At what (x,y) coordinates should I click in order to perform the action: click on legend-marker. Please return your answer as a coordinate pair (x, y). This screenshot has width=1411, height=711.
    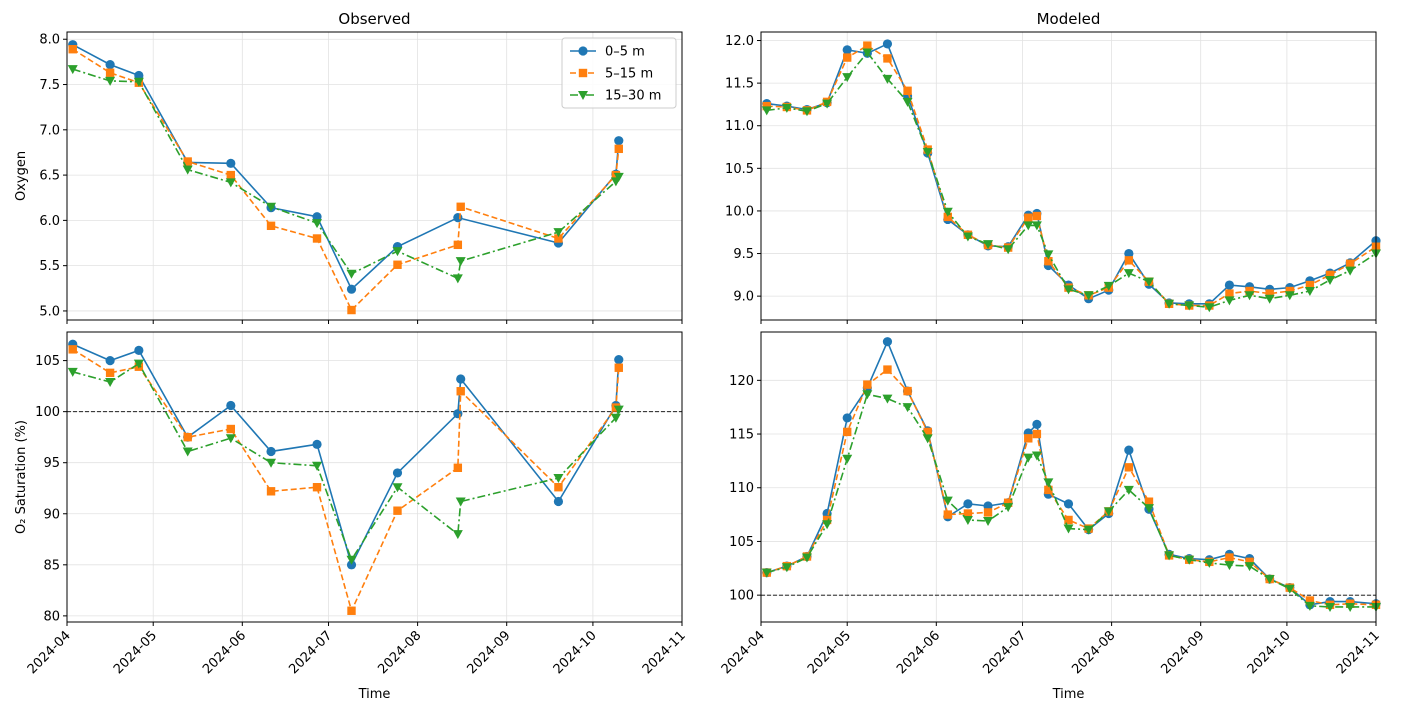
    Looking at the image, I should click on (583, 95).